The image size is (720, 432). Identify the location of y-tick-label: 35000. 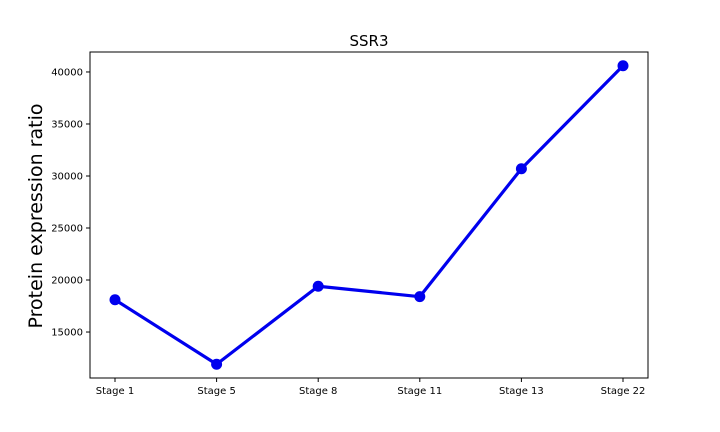
(67, 124).